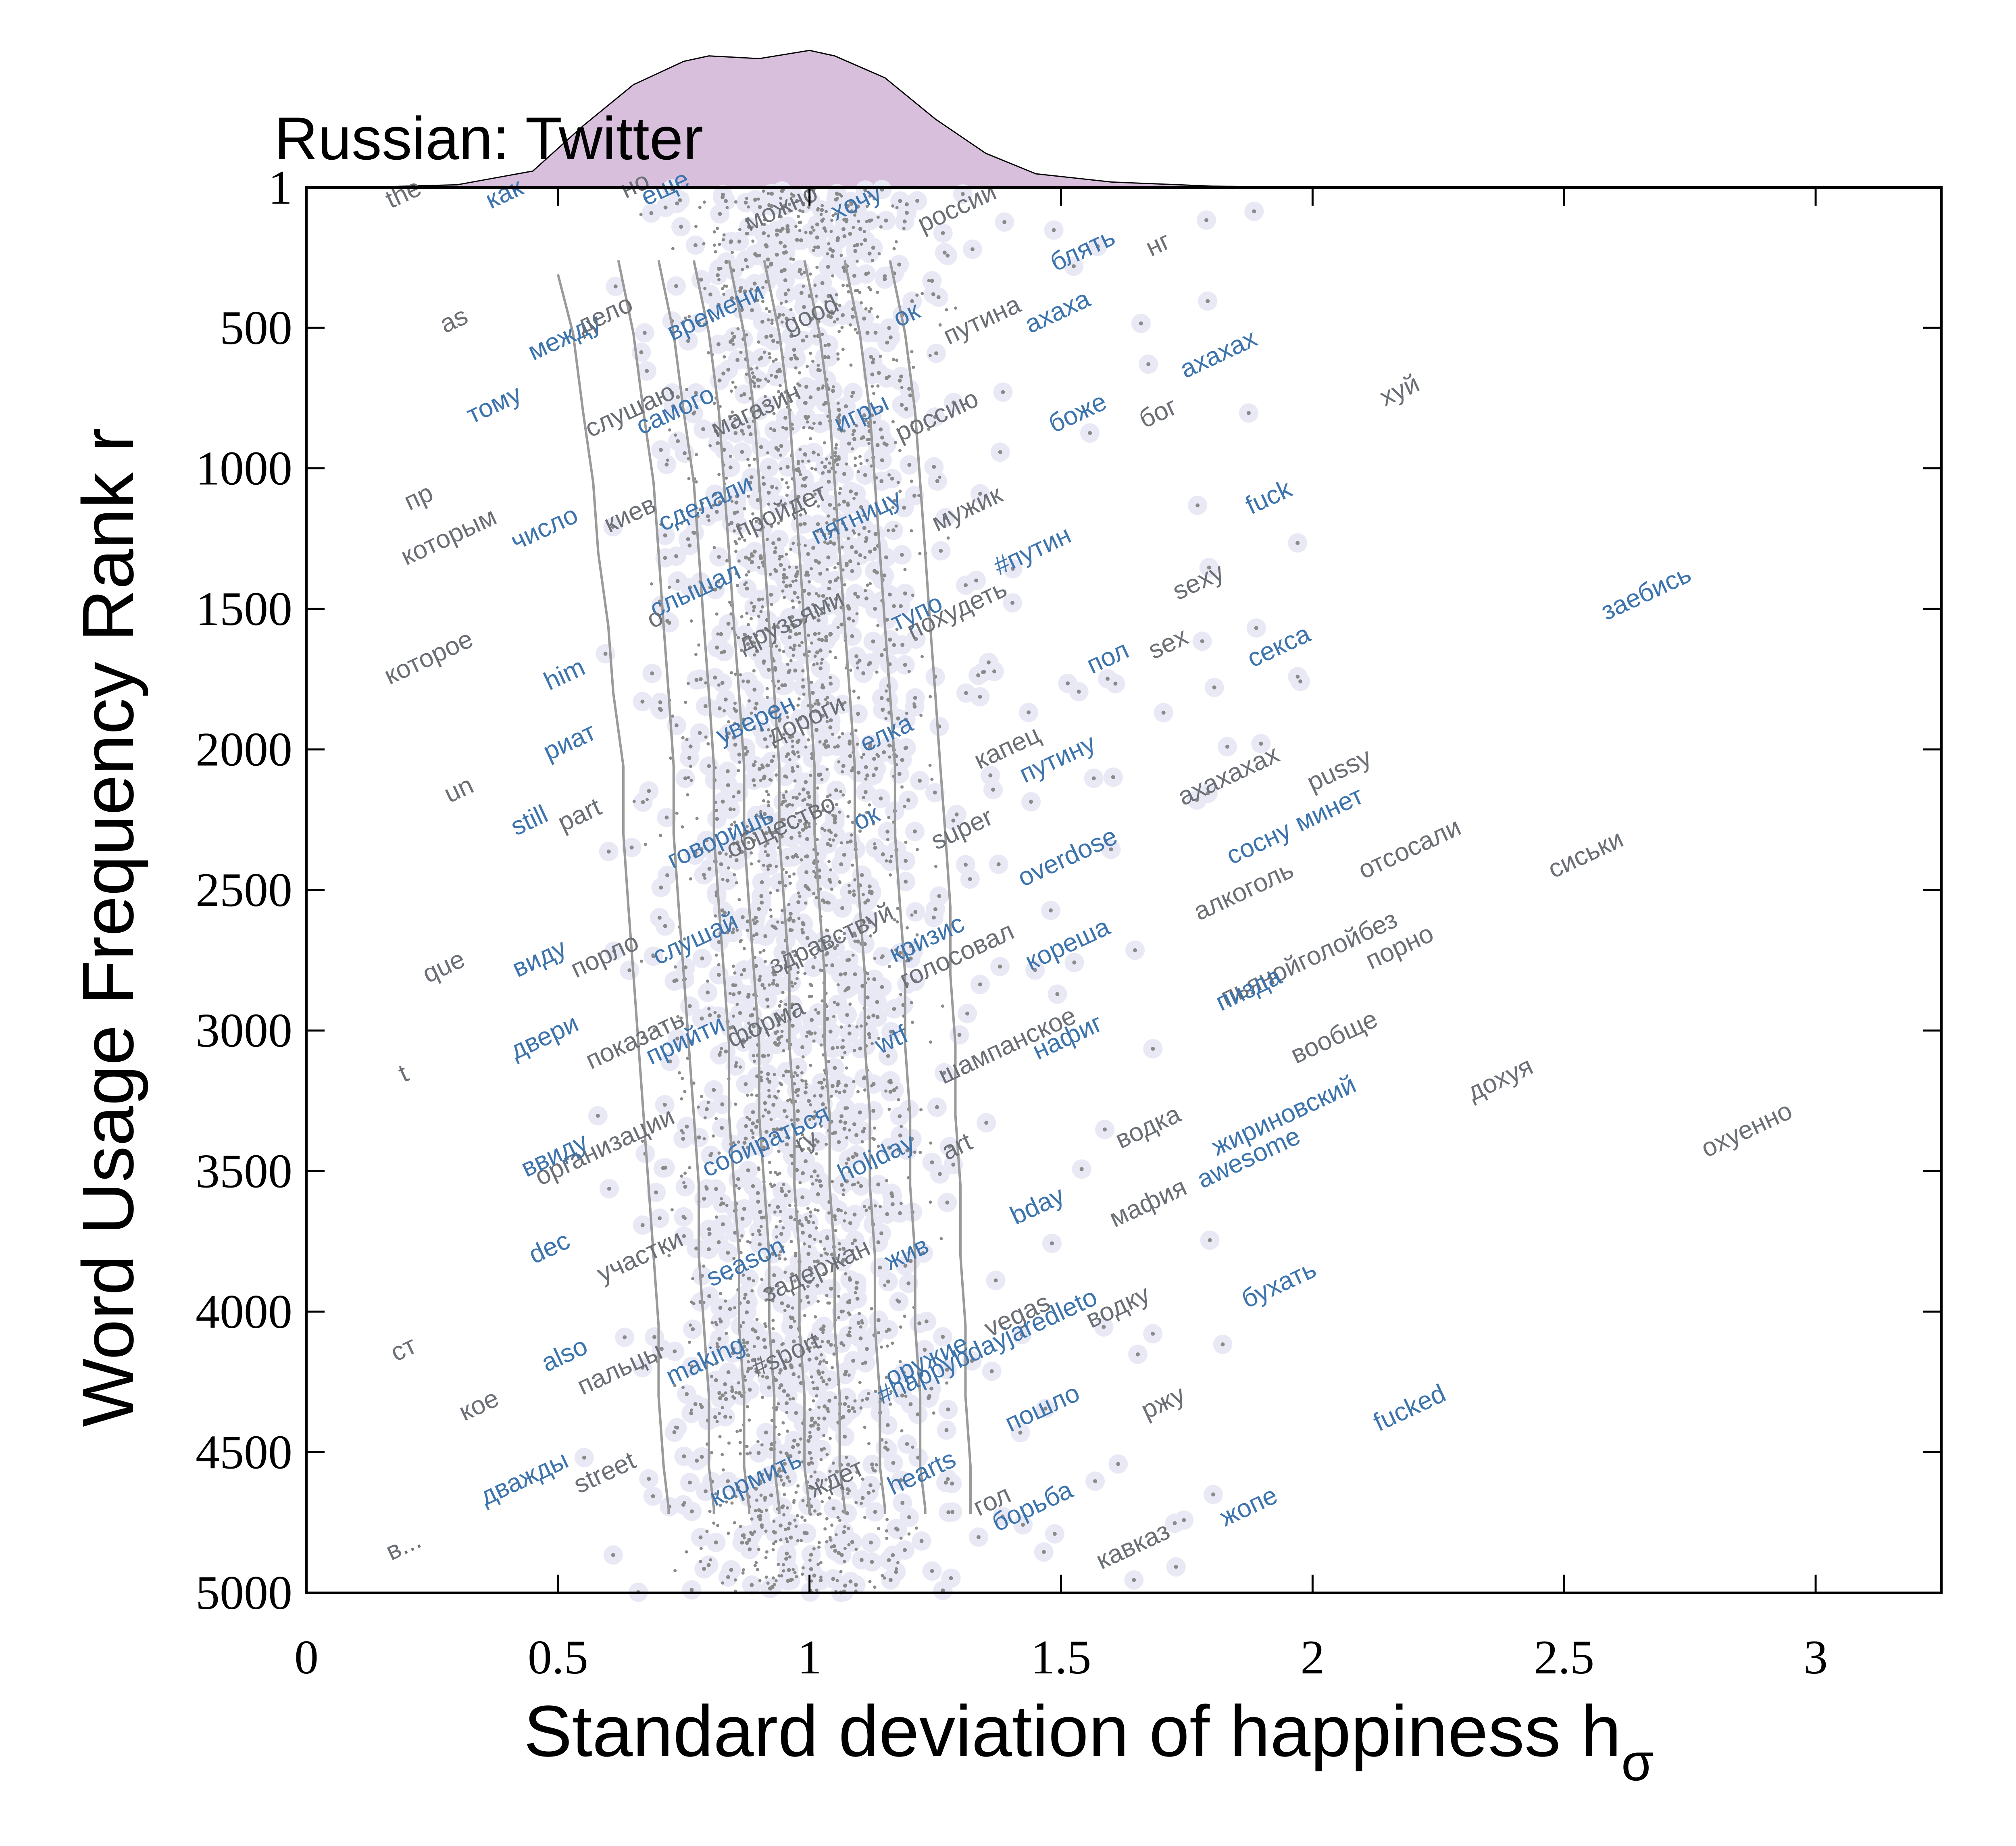  What do you see at coordinates (244, 1452) in the screenshot?
I see `y-tick-label: 4500` at bounding box center [244, 1452].